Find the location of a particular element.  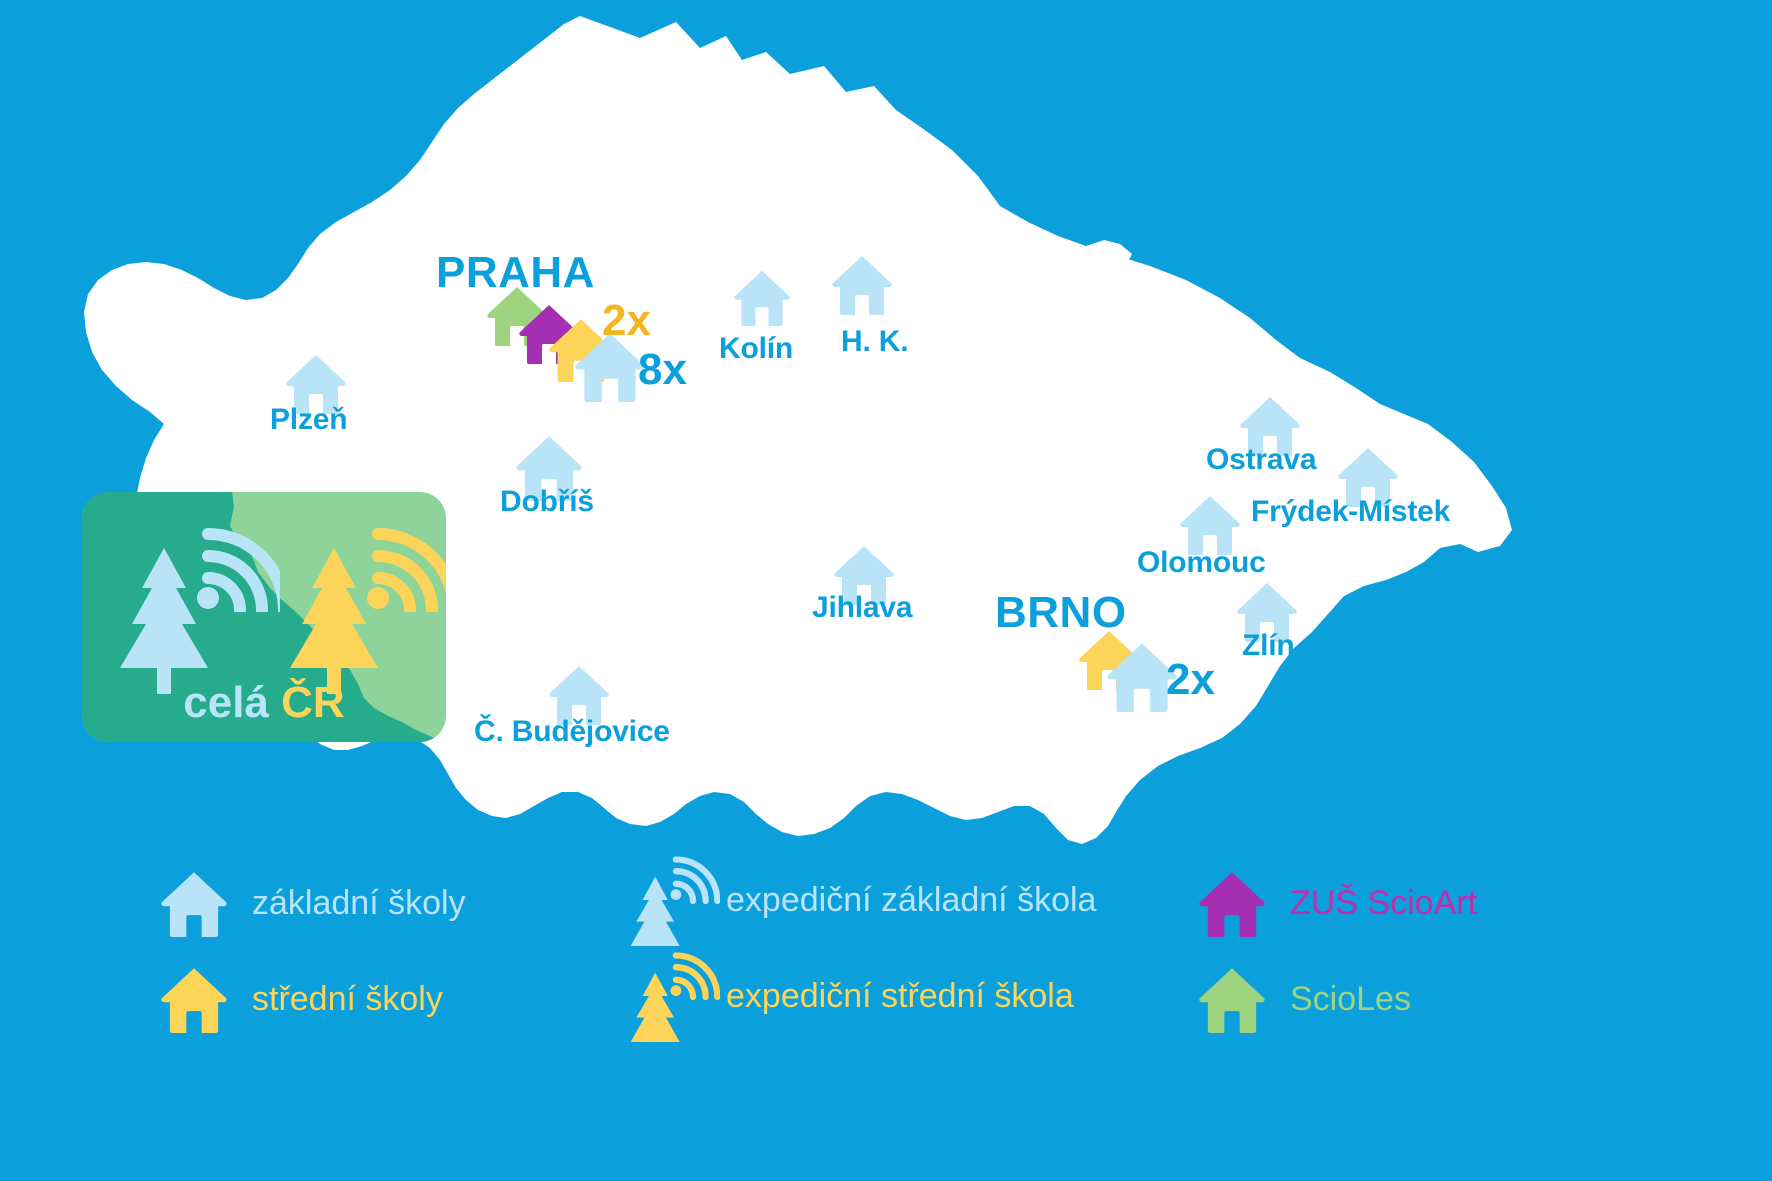

zakladni-skola-house-icon-plzen is located at coordinates (316, 384).